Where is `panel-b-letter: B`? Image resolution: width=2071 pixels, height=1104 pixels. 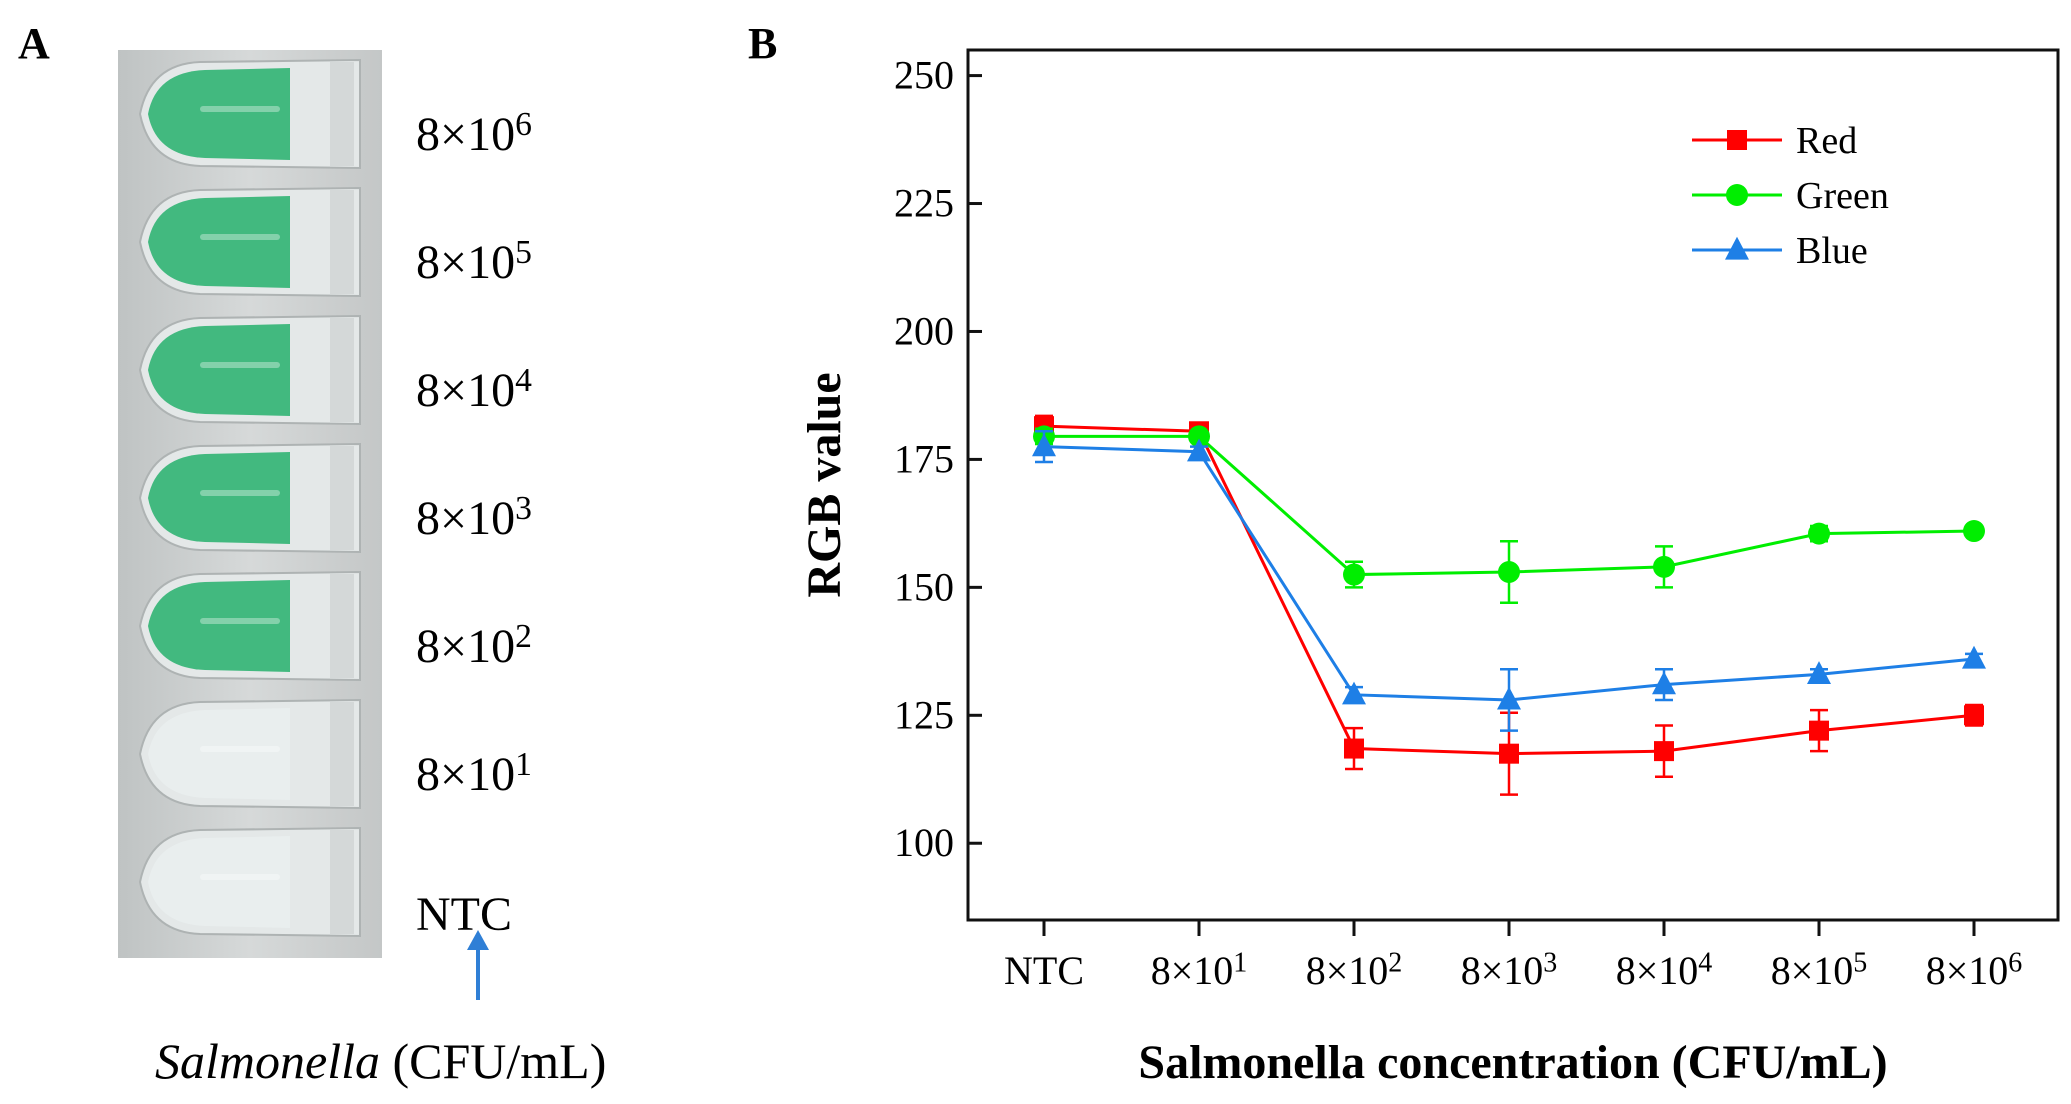 panel-b-letter: B is located at coordinates (762, 43).